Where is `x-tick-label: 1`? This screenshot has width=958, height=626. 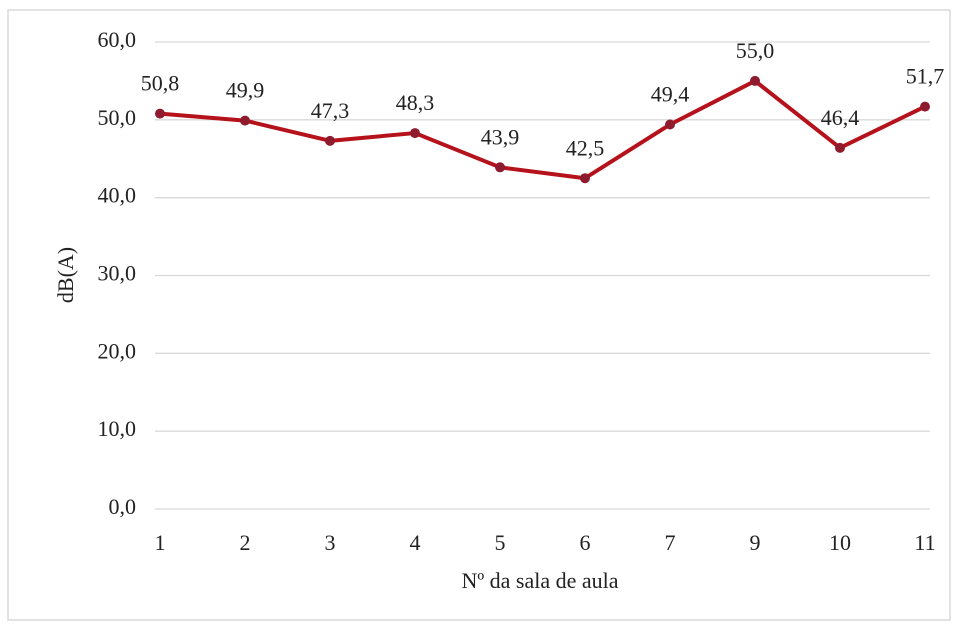
x-tick-label: 1 is located at coordinates (160, 542).